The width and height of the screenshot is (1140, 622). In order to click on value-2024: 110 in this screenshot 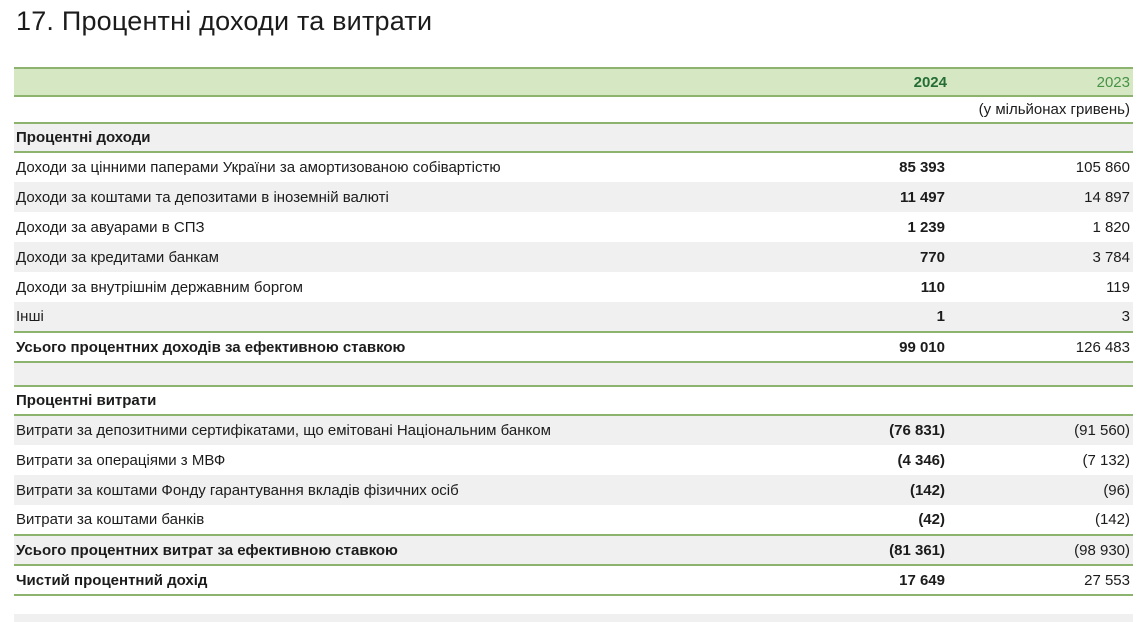, I will do `click(932, 287)`.